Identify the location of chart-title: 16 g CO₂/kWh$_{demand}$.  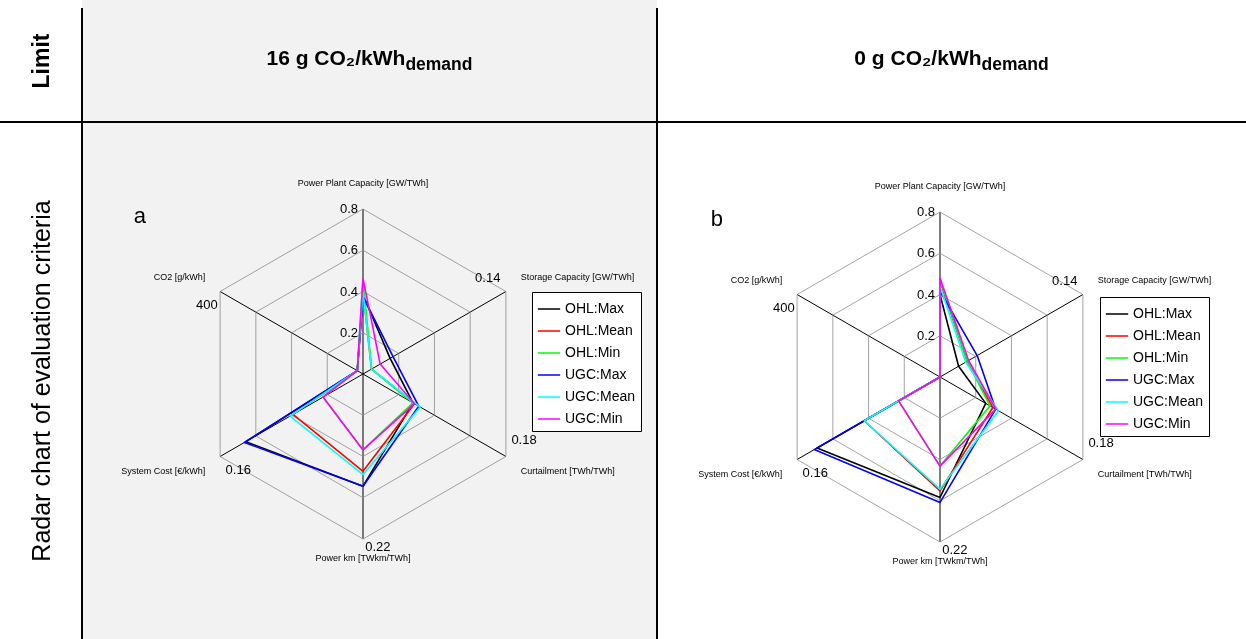
(369, 61).